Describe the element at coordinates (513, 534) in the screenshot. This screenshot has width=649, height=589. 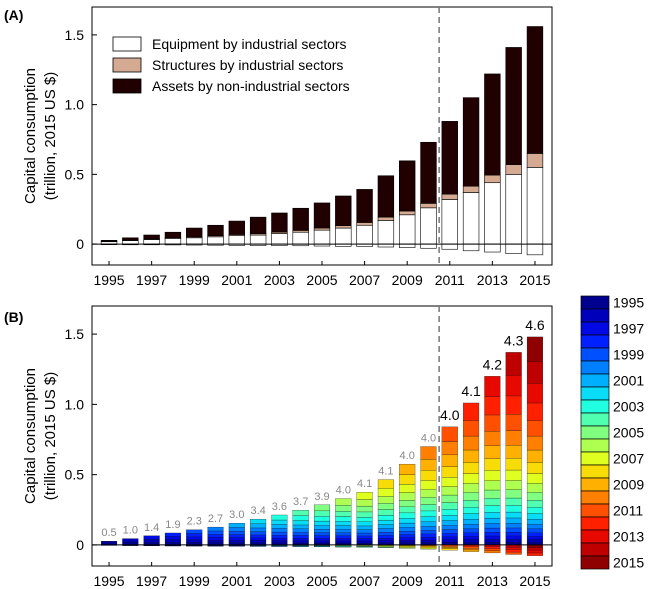
I see `vintage-segment-2014-1998` at that location.